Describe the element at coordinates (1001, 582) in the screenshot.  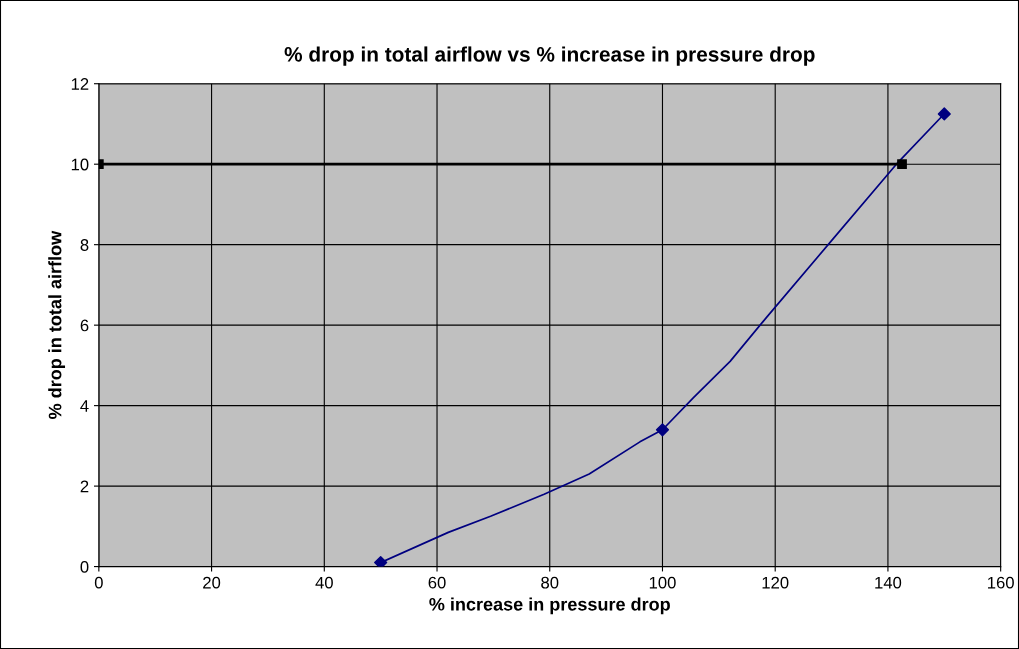
I see `x-tick-label: 160` at that location.